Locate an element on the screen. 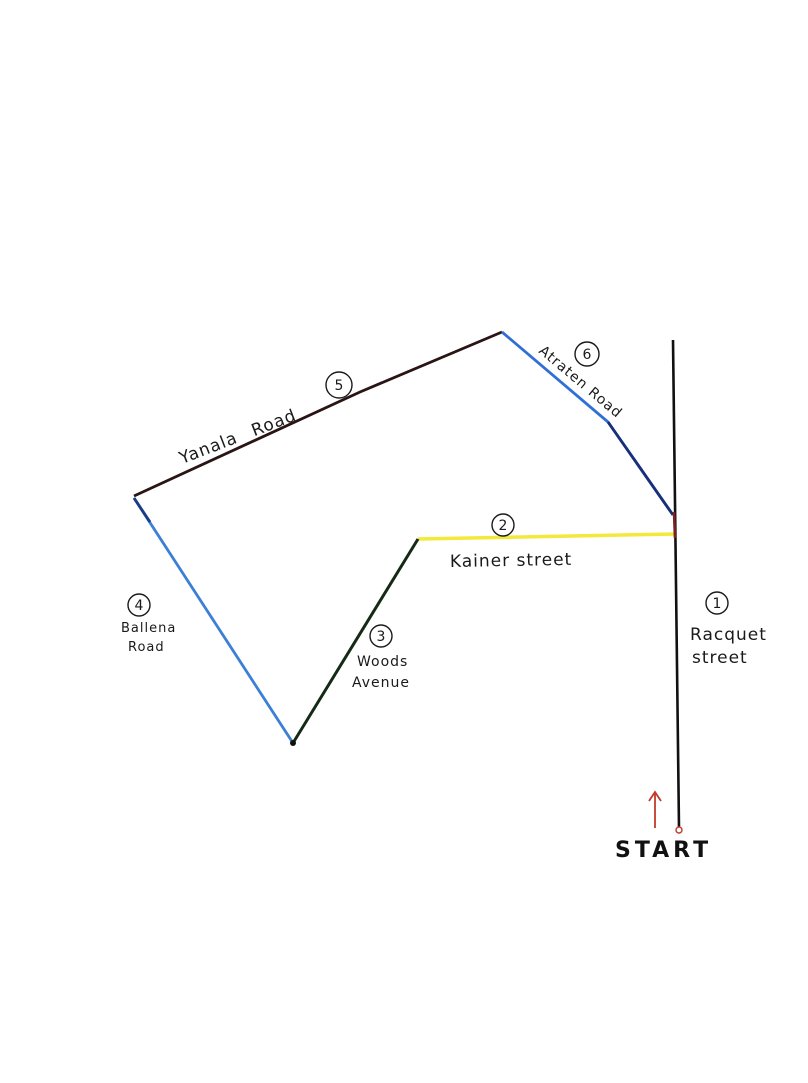  woods-end-dot is located at coordinates (293, 743).